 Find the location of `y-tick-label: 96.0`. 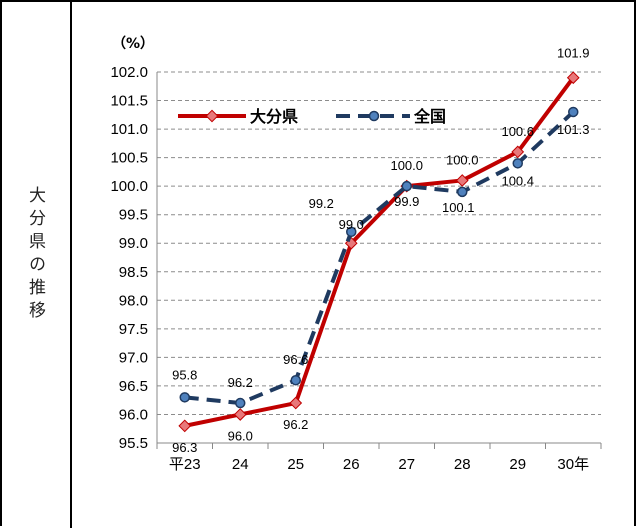

y-tick-label: 96.0 is located at coordinates (133, 414).